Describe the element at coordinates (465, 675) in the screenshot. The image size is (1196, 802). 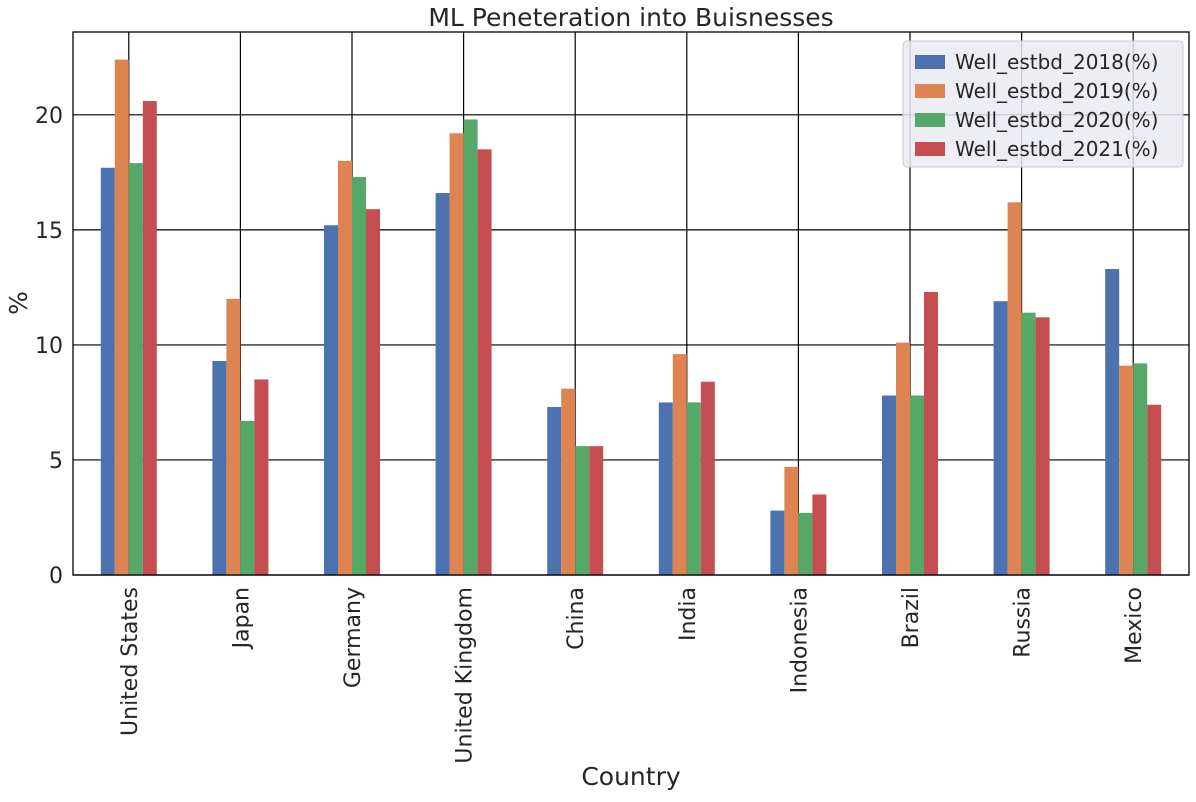
I see `x-tick-label: United Kingdom` at that location.